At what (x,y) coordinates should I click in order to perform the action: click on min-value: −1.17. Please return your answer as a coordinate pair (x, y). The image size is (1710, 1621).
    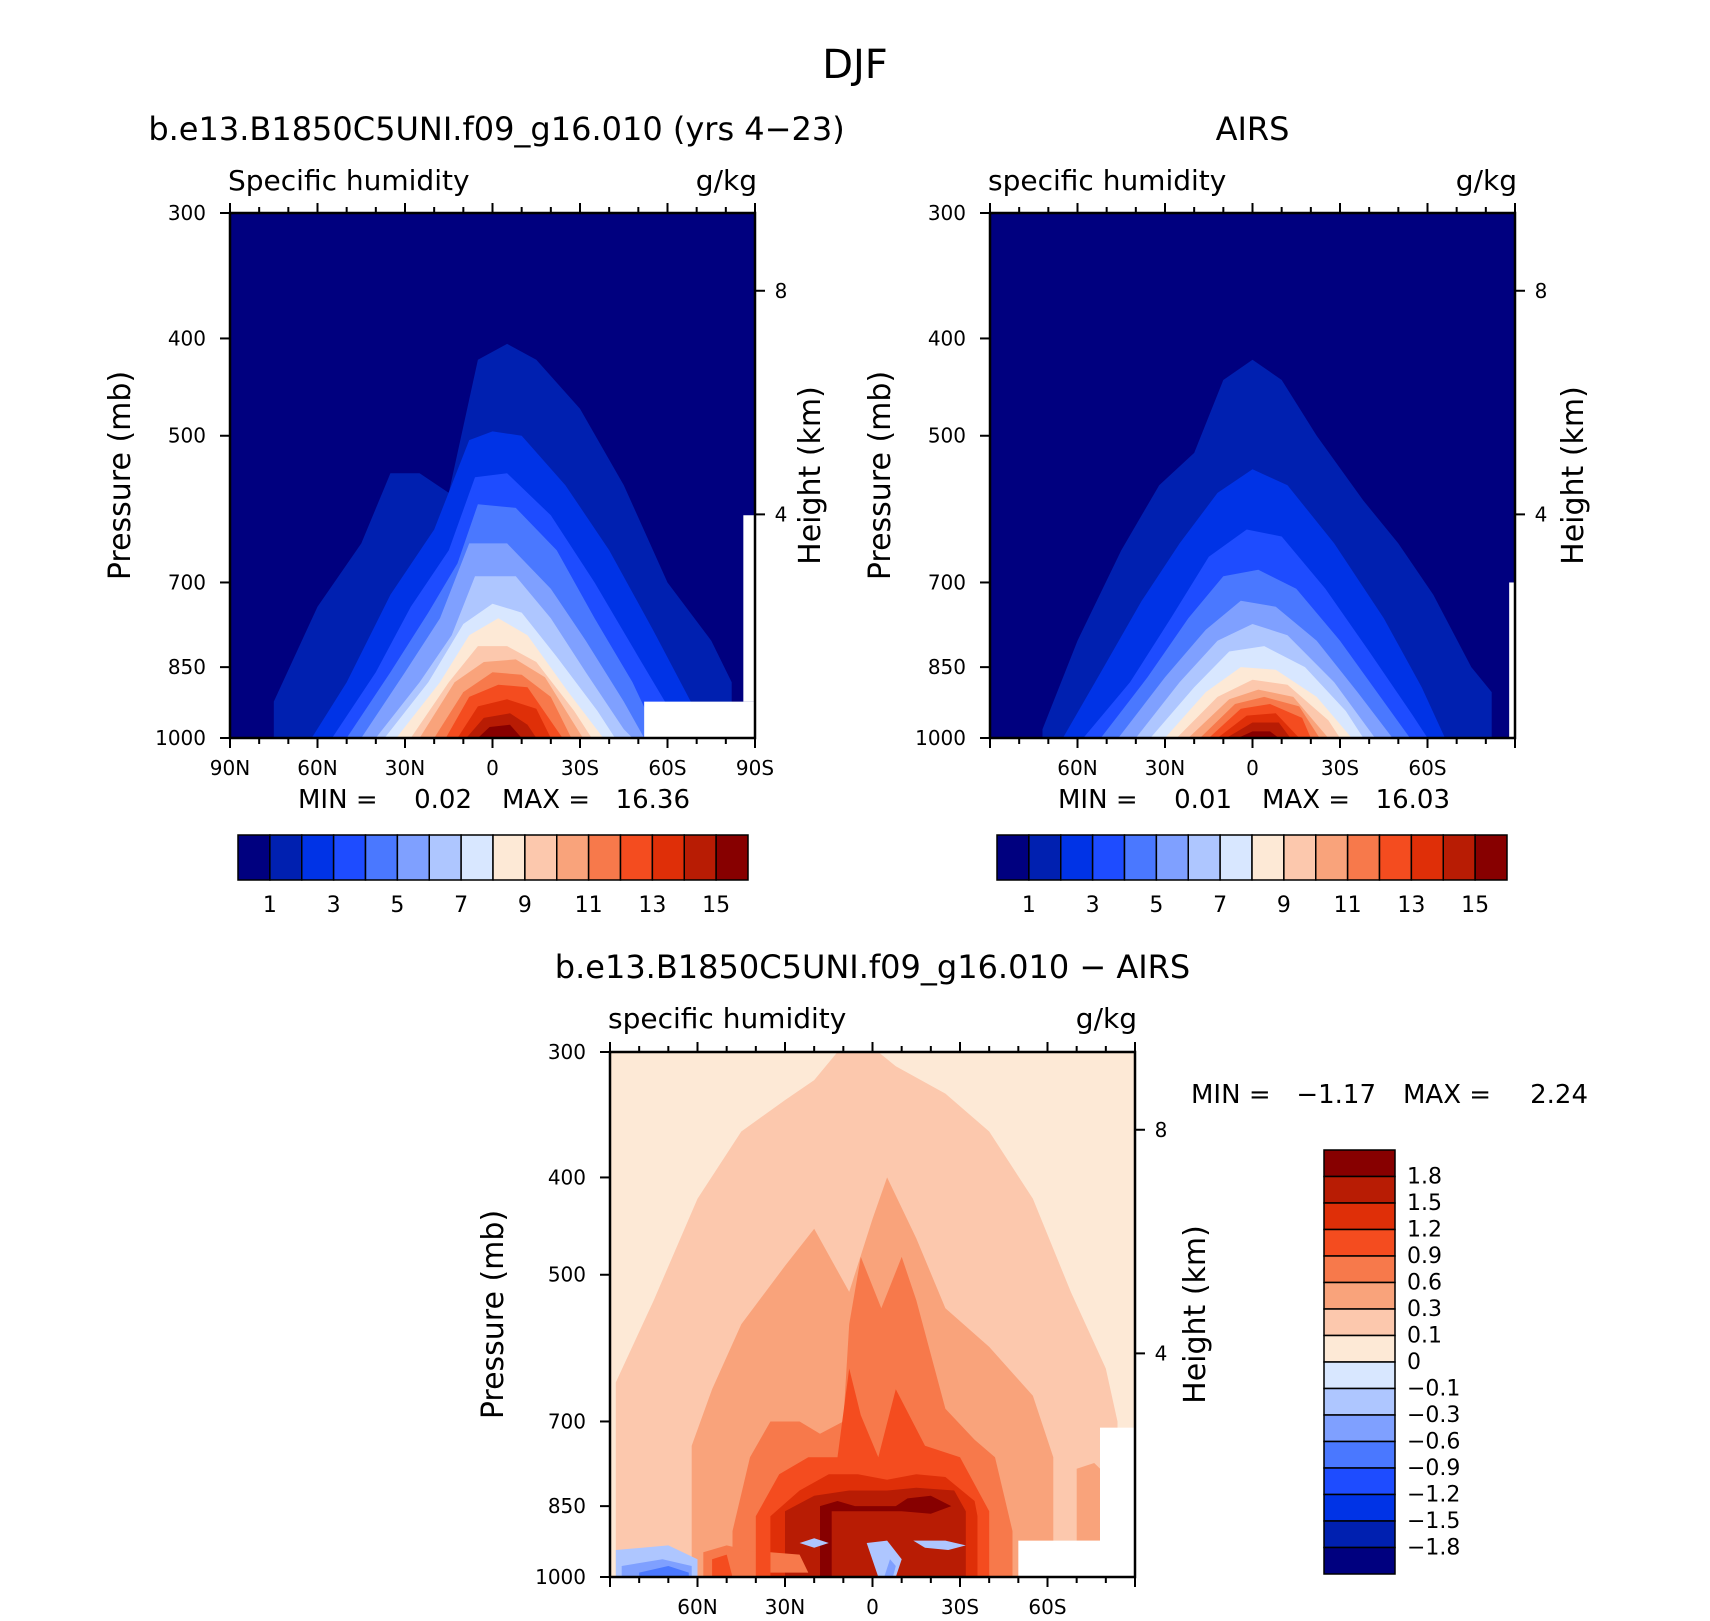
    Looking at the image, I should click on (1336, 1095).